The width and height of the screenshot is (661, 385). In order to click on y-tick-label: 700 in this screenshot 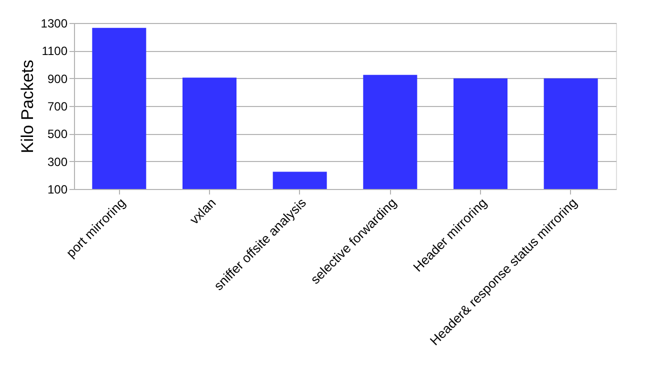, I will do `click(57, 107)`.